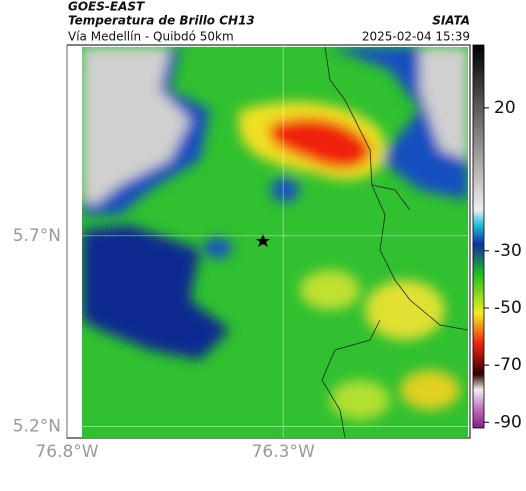  Describe the element at coordinates (451, 21) in the screenshot. I see `org: SIATA` at that location.